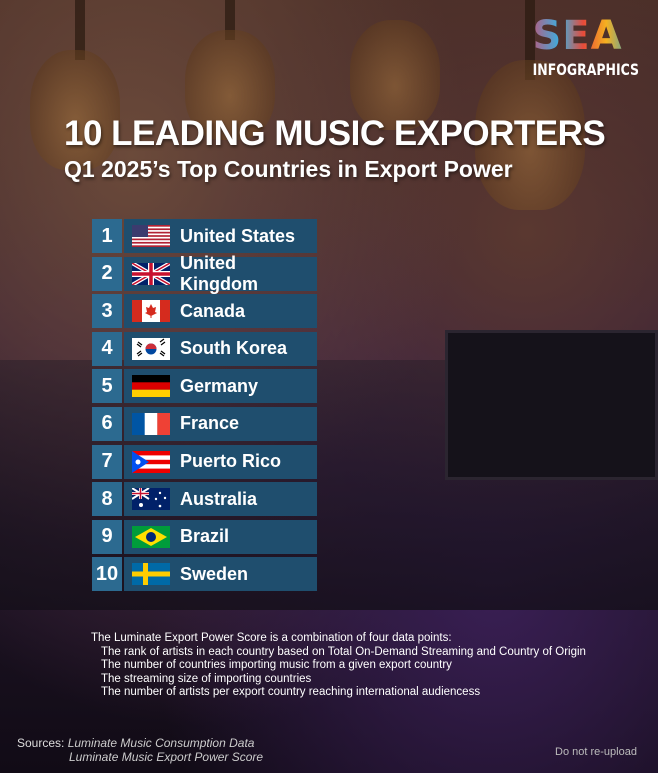 This screenshot has width=658, height=773. Describe the element at coordinates (107, 273) in the screenshot. I see `rank-number: 2` at that location.